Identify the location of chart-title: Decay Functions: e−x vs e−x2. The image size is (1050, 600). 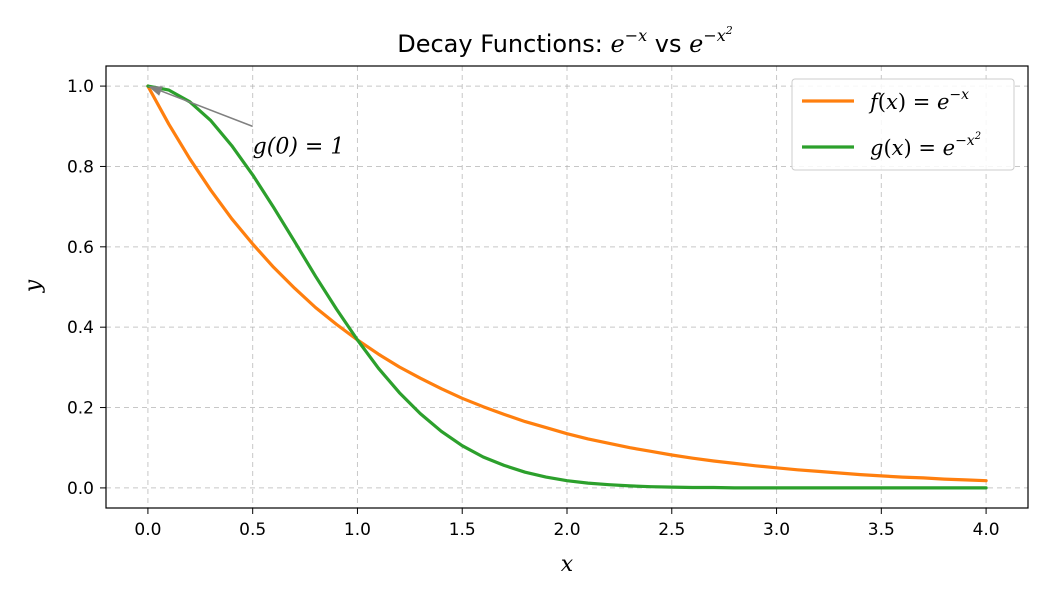
(565, 41).